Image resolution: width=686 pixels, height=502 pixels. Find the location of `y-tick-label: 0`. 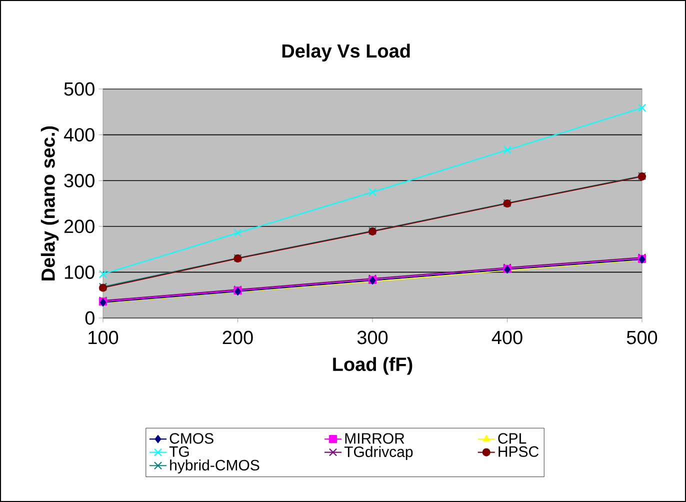

y-tick-label: 0 is located at coordinates (89, 318).